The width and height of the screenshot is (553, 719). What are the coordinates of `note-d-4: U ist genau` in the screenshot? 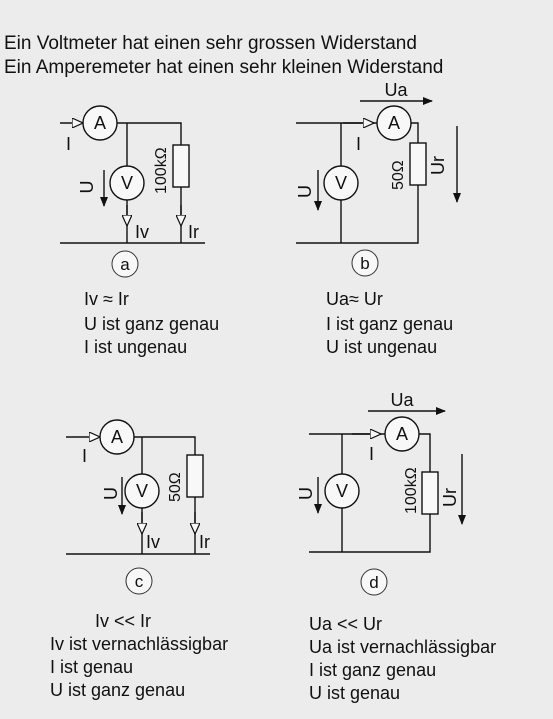 It's located at (355, 693).